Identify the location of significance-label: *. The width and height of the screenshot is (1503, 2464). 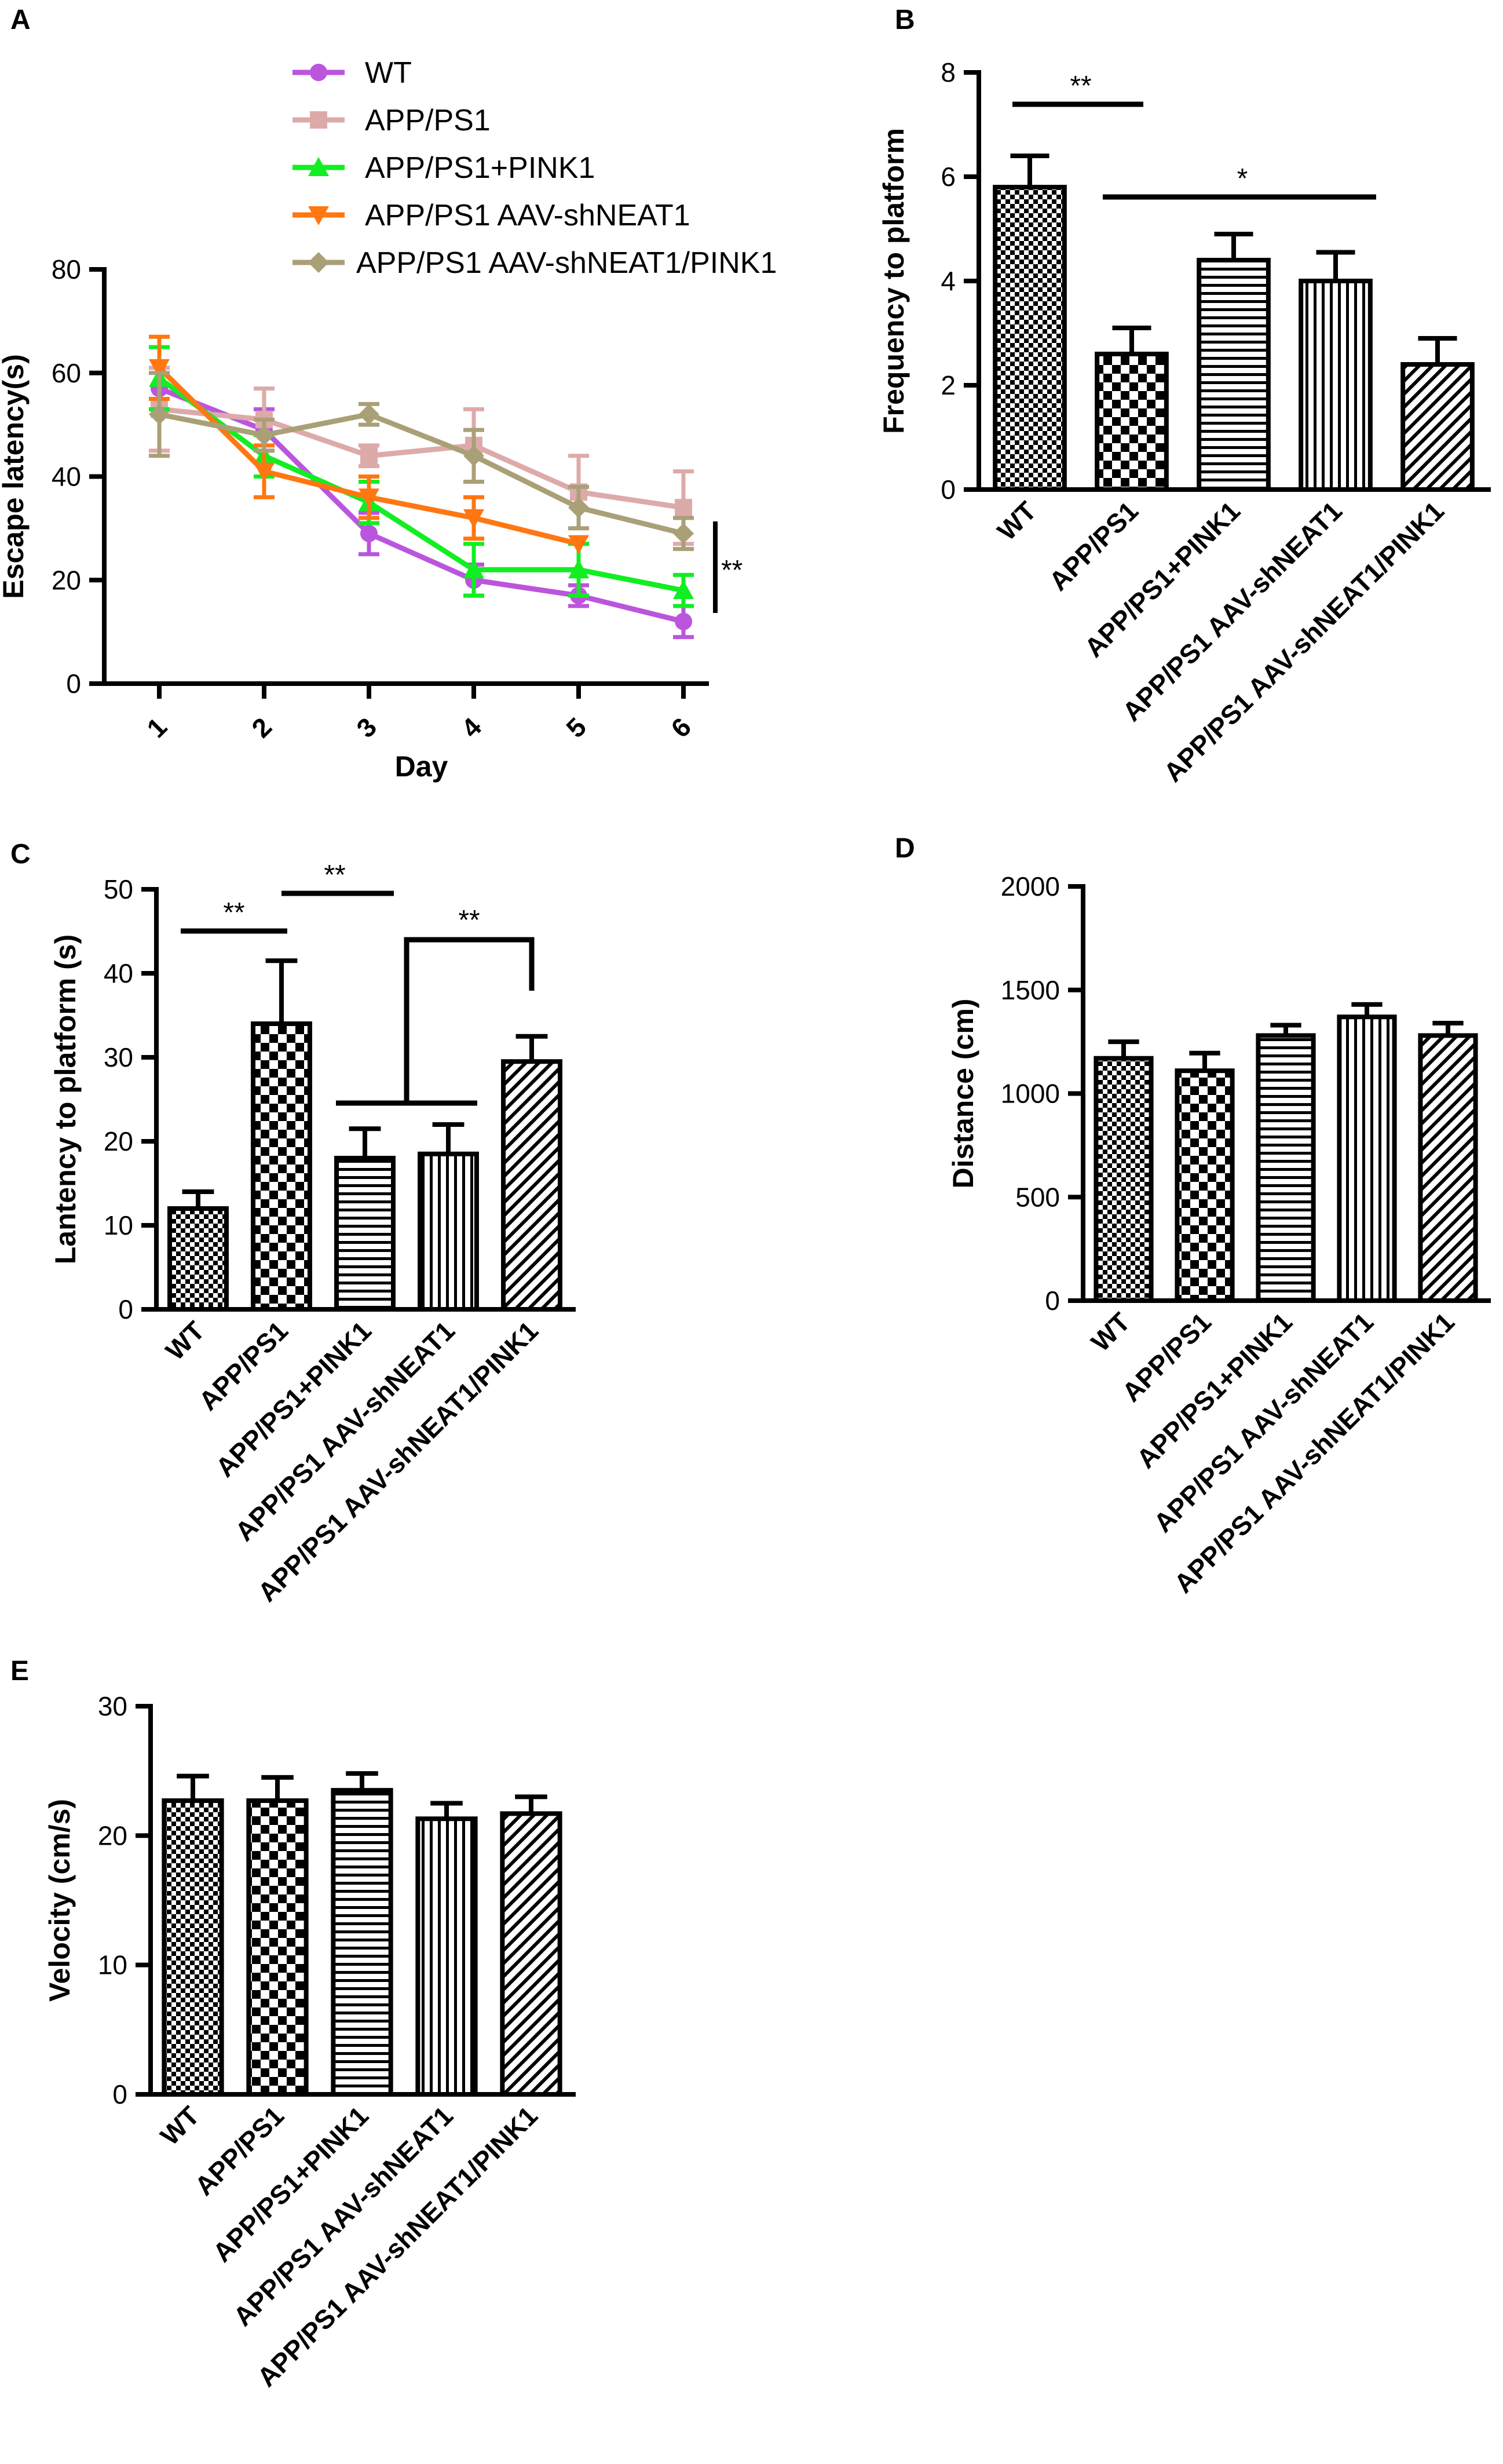
(1242, 178).